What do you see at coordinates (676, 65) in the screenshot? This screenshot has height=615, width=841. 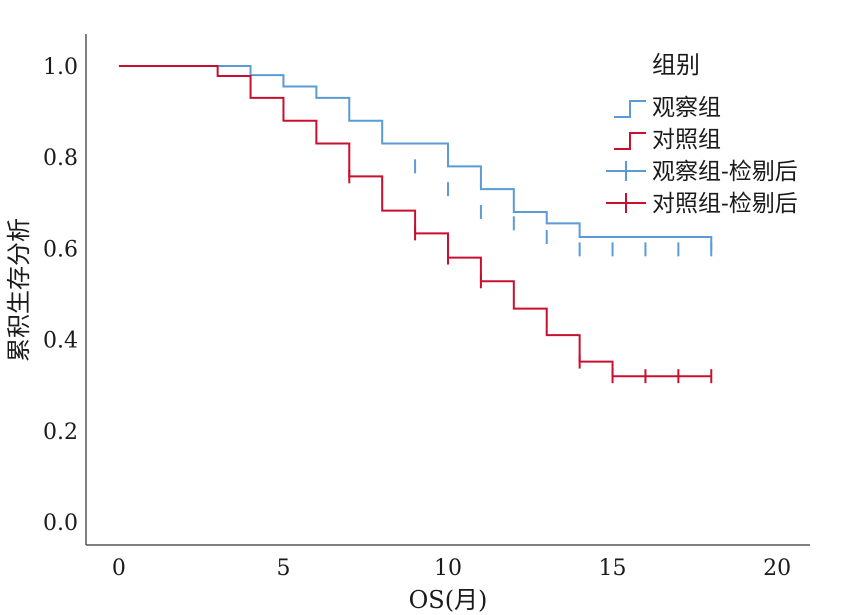 I see `legend-title: 组别` at bounding box center [676, 65].